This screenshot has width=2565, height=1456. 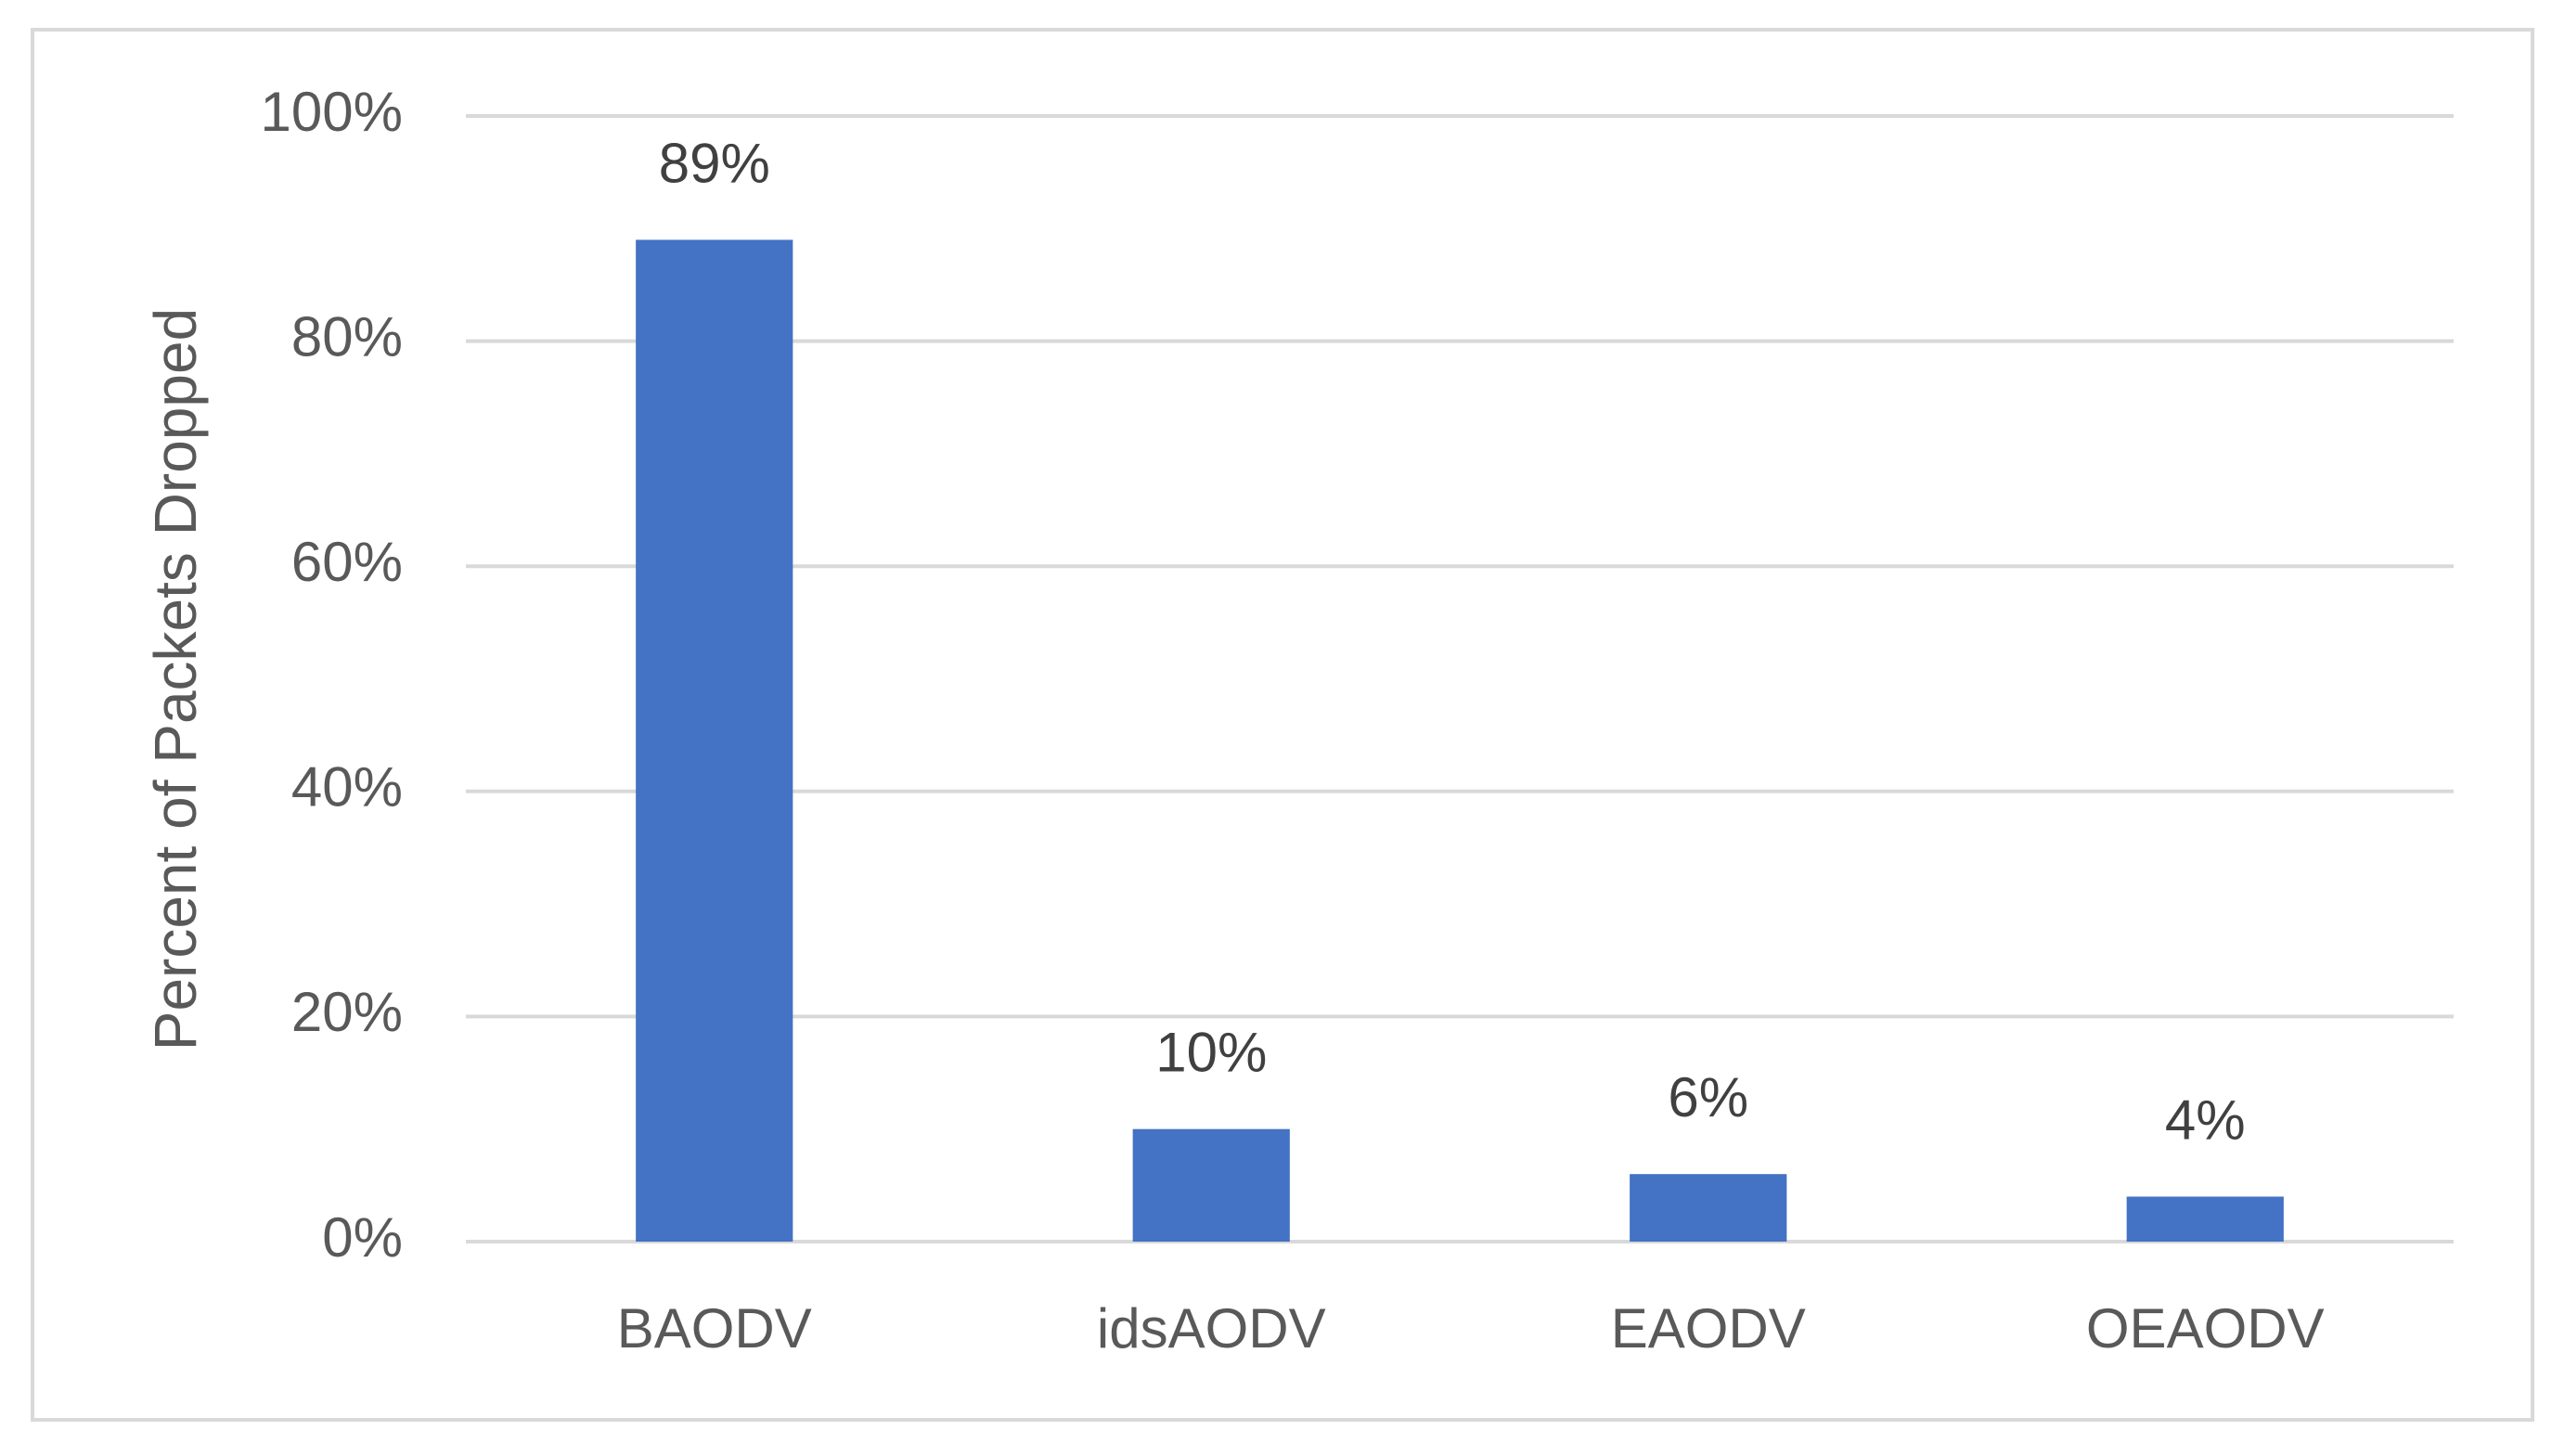 What do you see at coordinates (1211, 1328) in the screenshot?
I see `x-tick-label: idsAODV` at bounding box center [1211, 1328].